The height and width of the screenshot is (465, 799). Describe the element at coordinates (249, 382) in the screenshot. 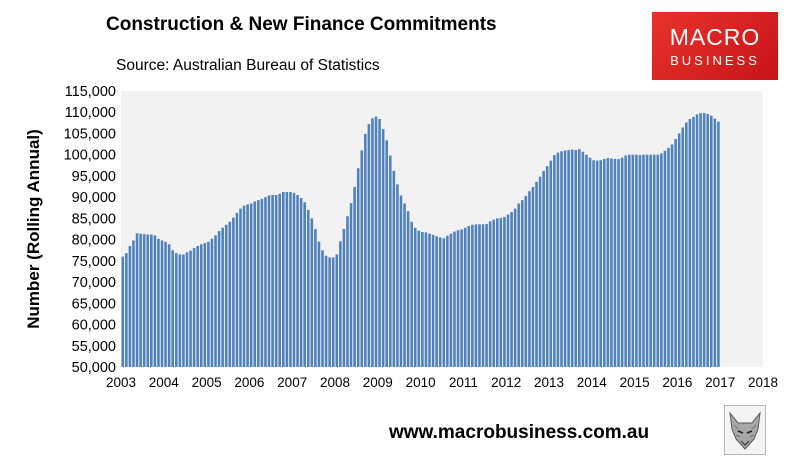

I see `x-tick-label: 2006` at that location.